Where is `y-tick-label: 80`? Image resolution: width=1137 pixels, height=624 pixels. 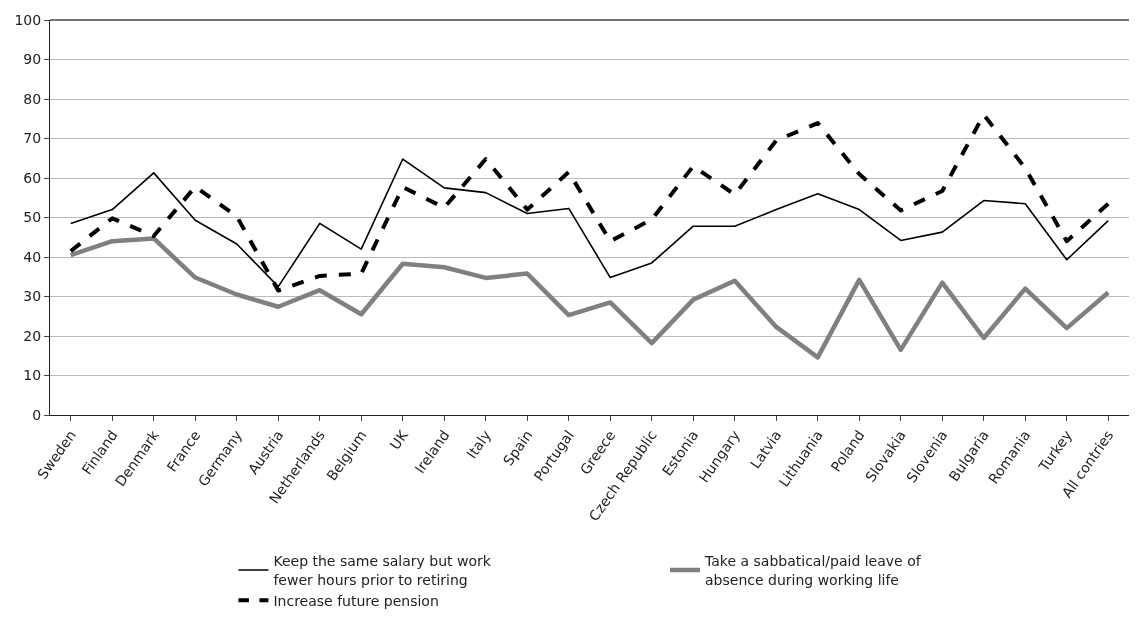 y-tick-label: 80 is located at coordinates (32, 98).